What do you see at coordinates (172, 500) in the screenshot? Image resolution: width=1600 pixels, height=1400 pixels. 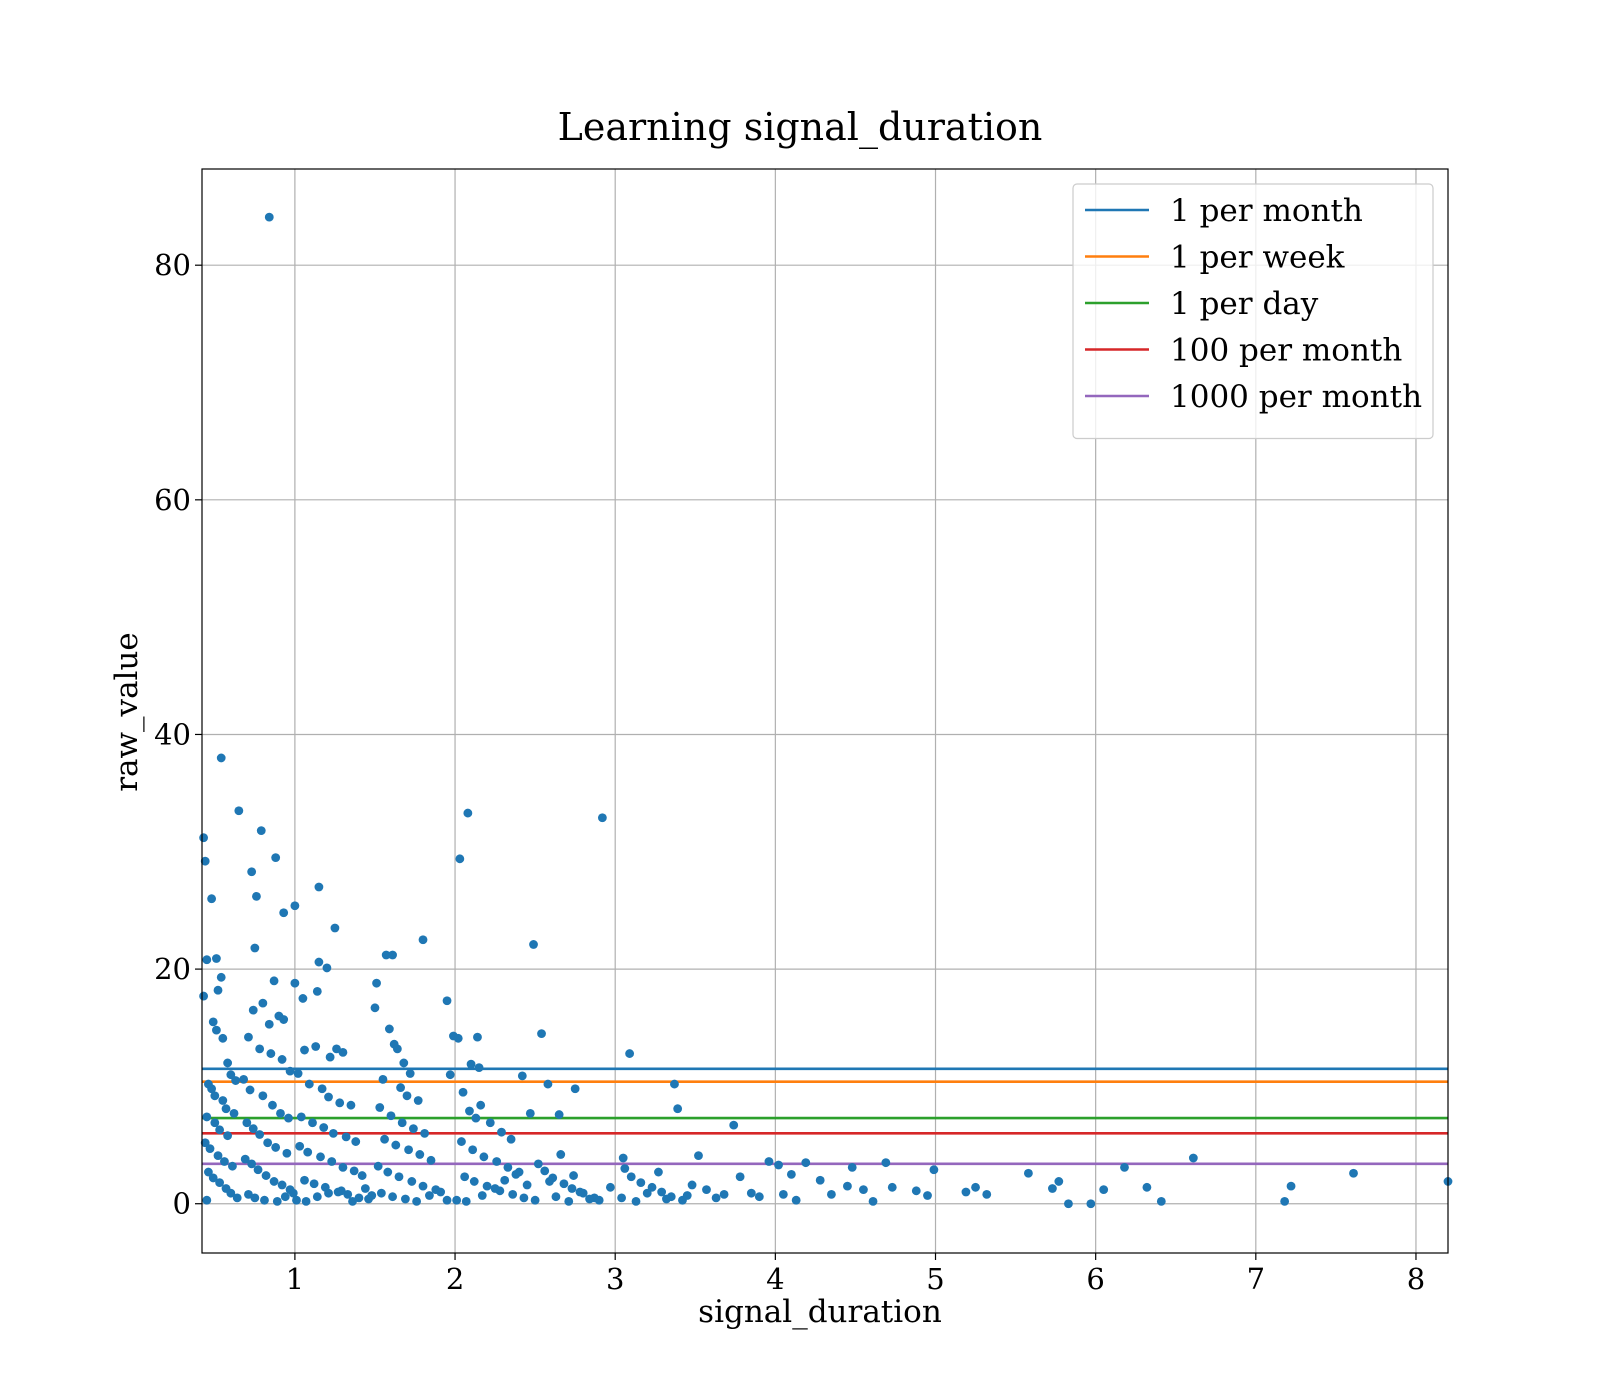 I see `y-tick-label: 60` at bounding box center [172, 500].